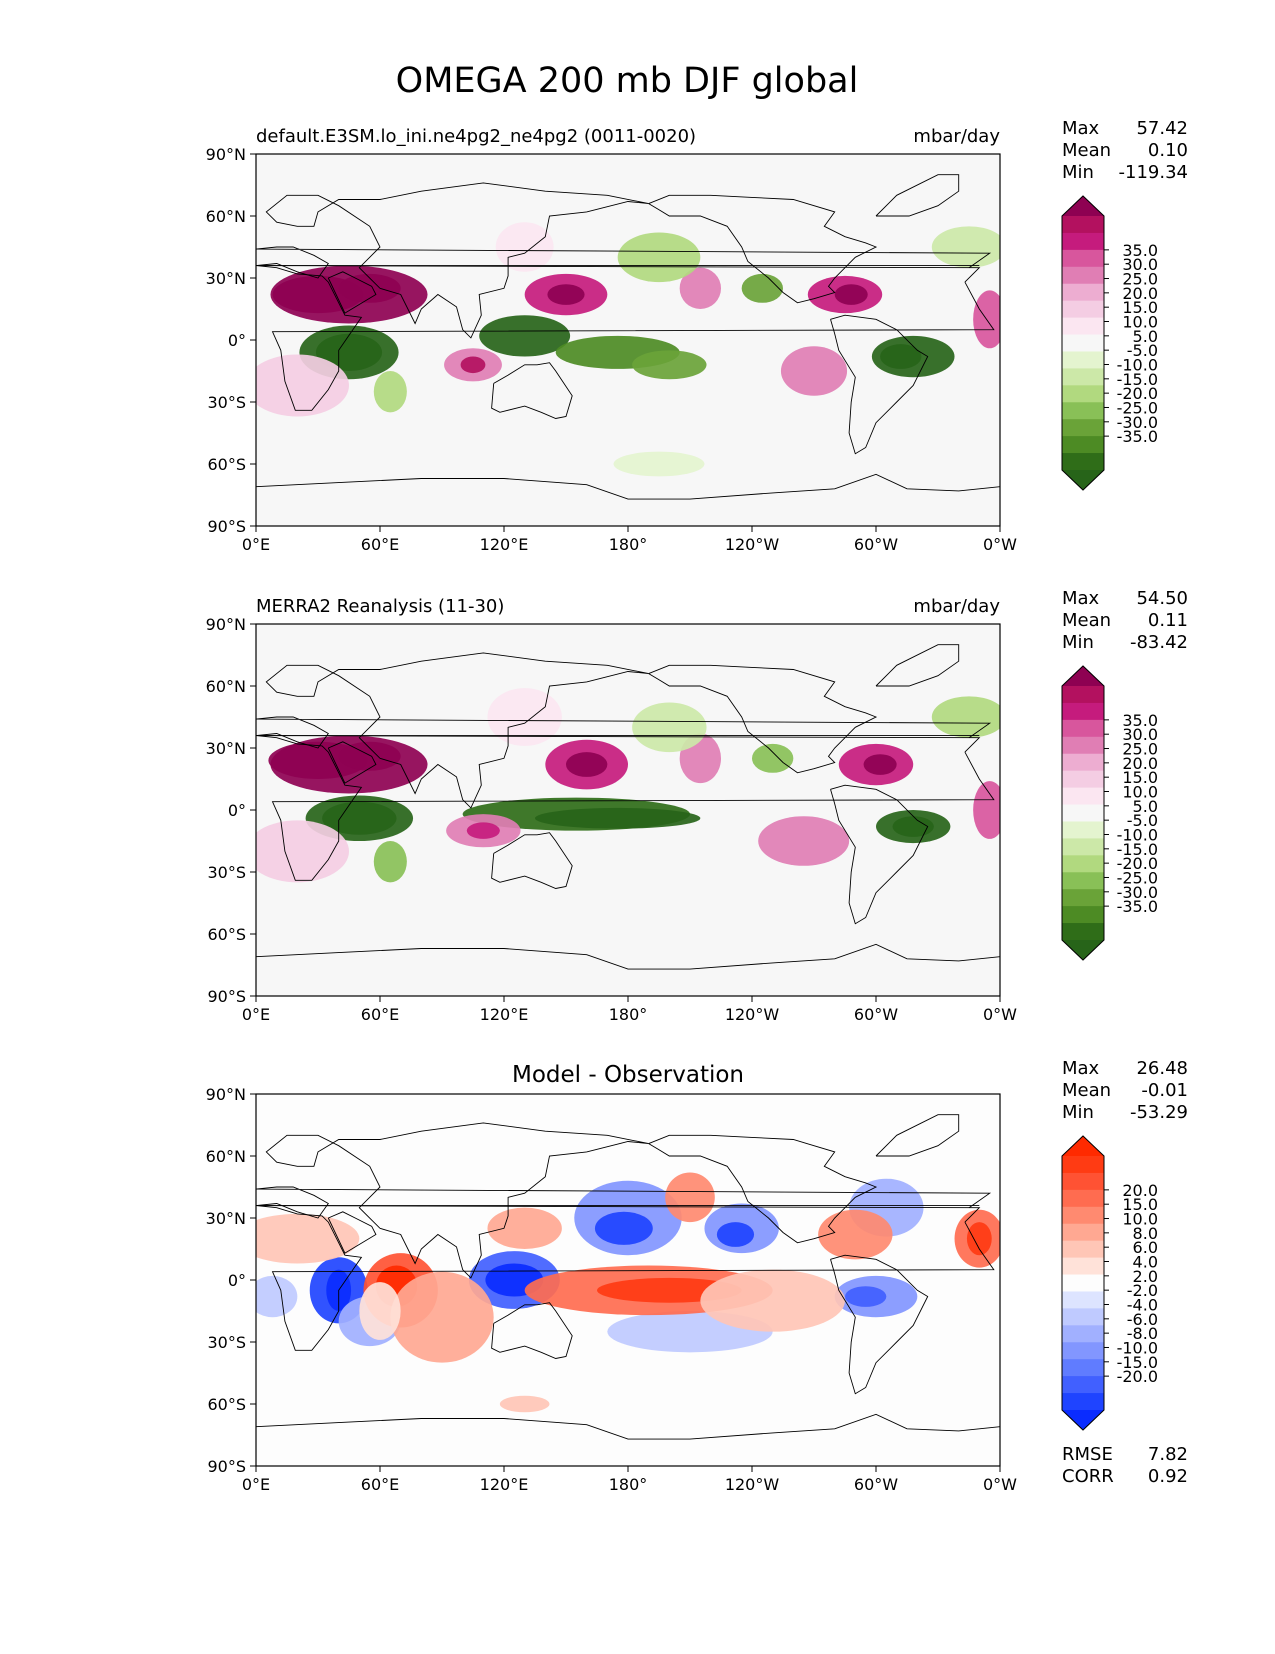 The image size is (1275, 1654). Describe the element at coordinates (752, 544) in the screenshot. I see `x-tick-label: 120°W` at that location.